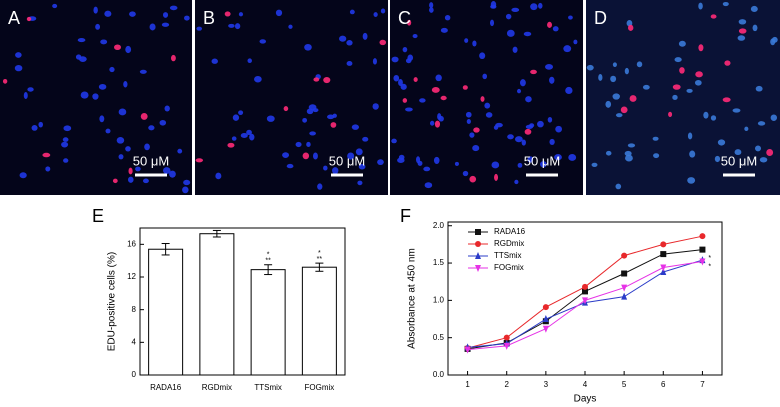  Describe the element at coordinates (217, 387) in the screenshot. I see `x-tick-label: RGDmix` at that location.